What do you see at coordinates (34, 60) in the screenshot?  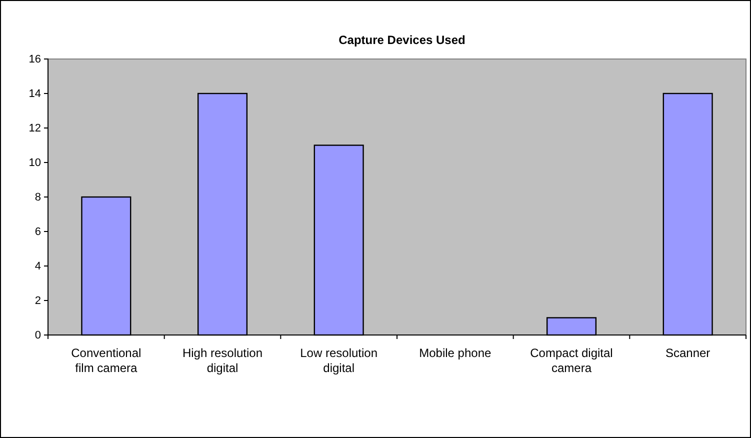 I see `y-tick-label: 16` at bounding box center [34, 60].